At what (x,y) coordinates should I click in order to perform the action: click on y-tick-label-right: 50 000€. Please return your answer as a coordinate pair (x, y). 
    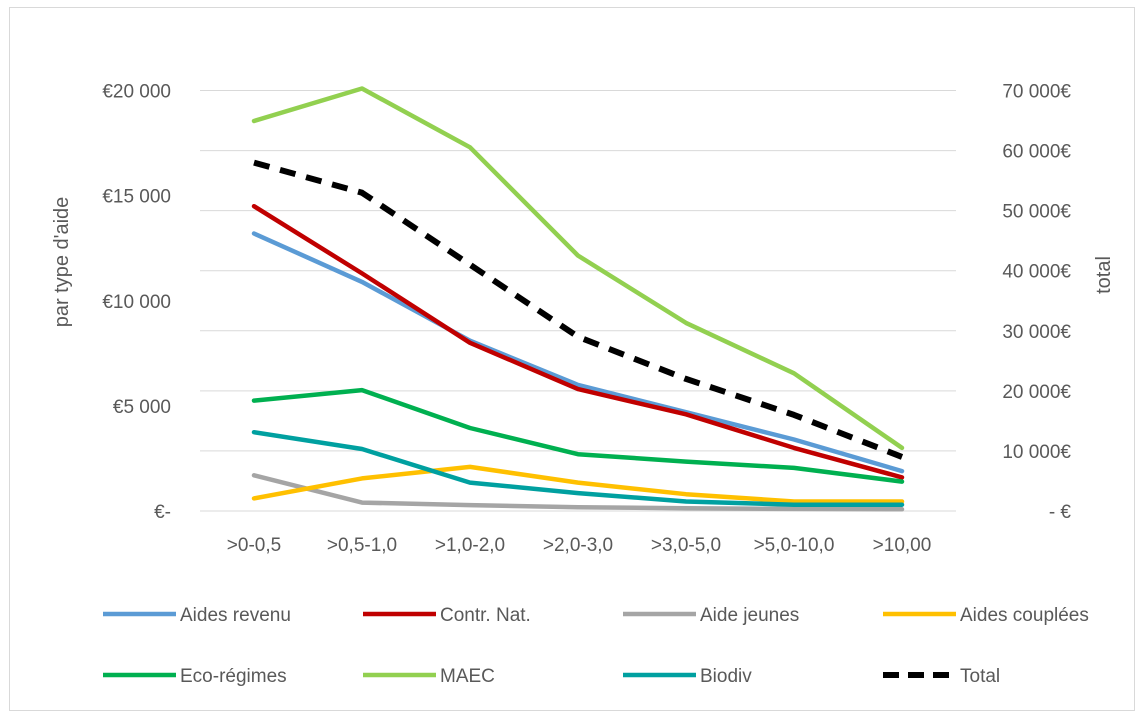
    Looking at the image, I should click on (1036, 212).